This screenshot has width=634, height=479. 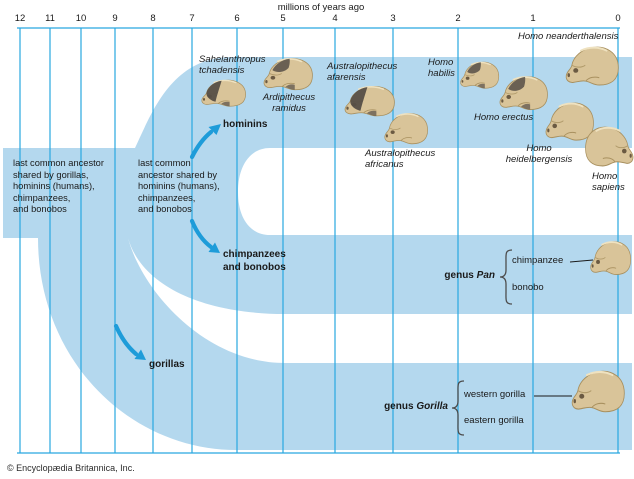 What do you see at coordinates (369, 101) in the screenshot?
I see `skull-australopithecus-afarensis` at bounding box center [369, 101].